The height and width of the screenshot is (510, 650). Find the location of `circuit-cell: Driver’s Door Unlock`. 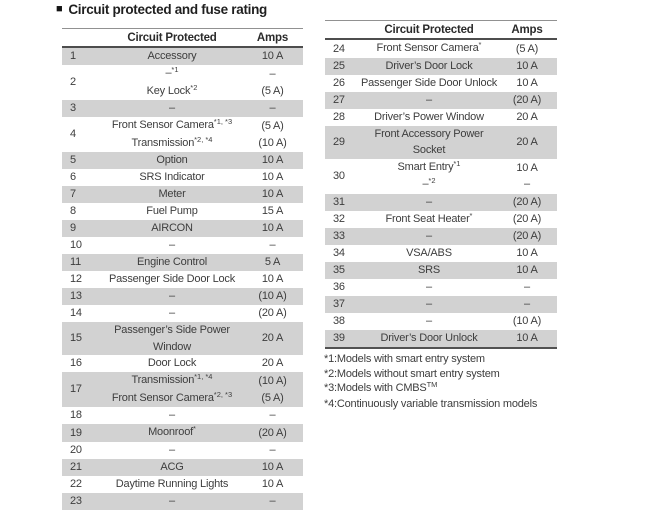

circuit-cell: Driver’s Door Unlock is located at coordinates (429, 338).